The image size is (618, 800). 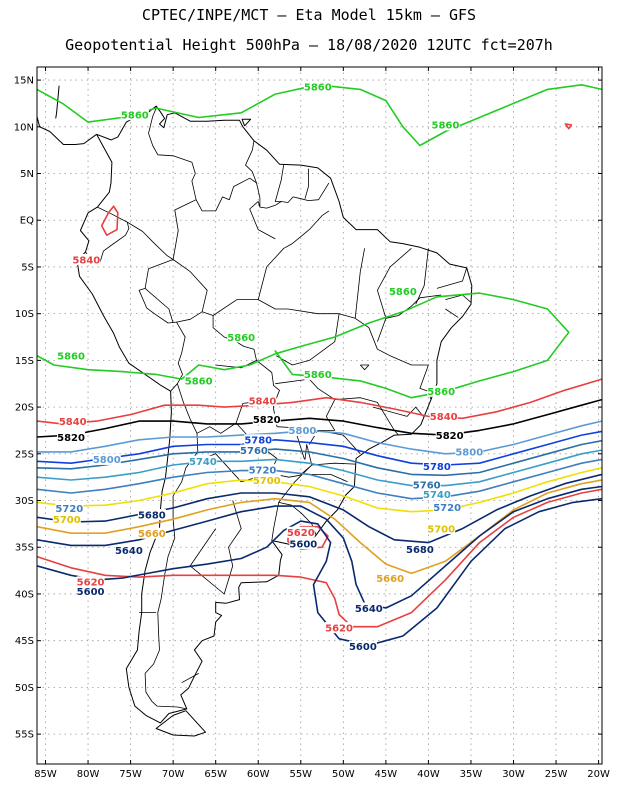 What do you see at coordinates (447, 508) in the screenshot?
I see `contour-label: 5720` at bounding box center [447, 508].